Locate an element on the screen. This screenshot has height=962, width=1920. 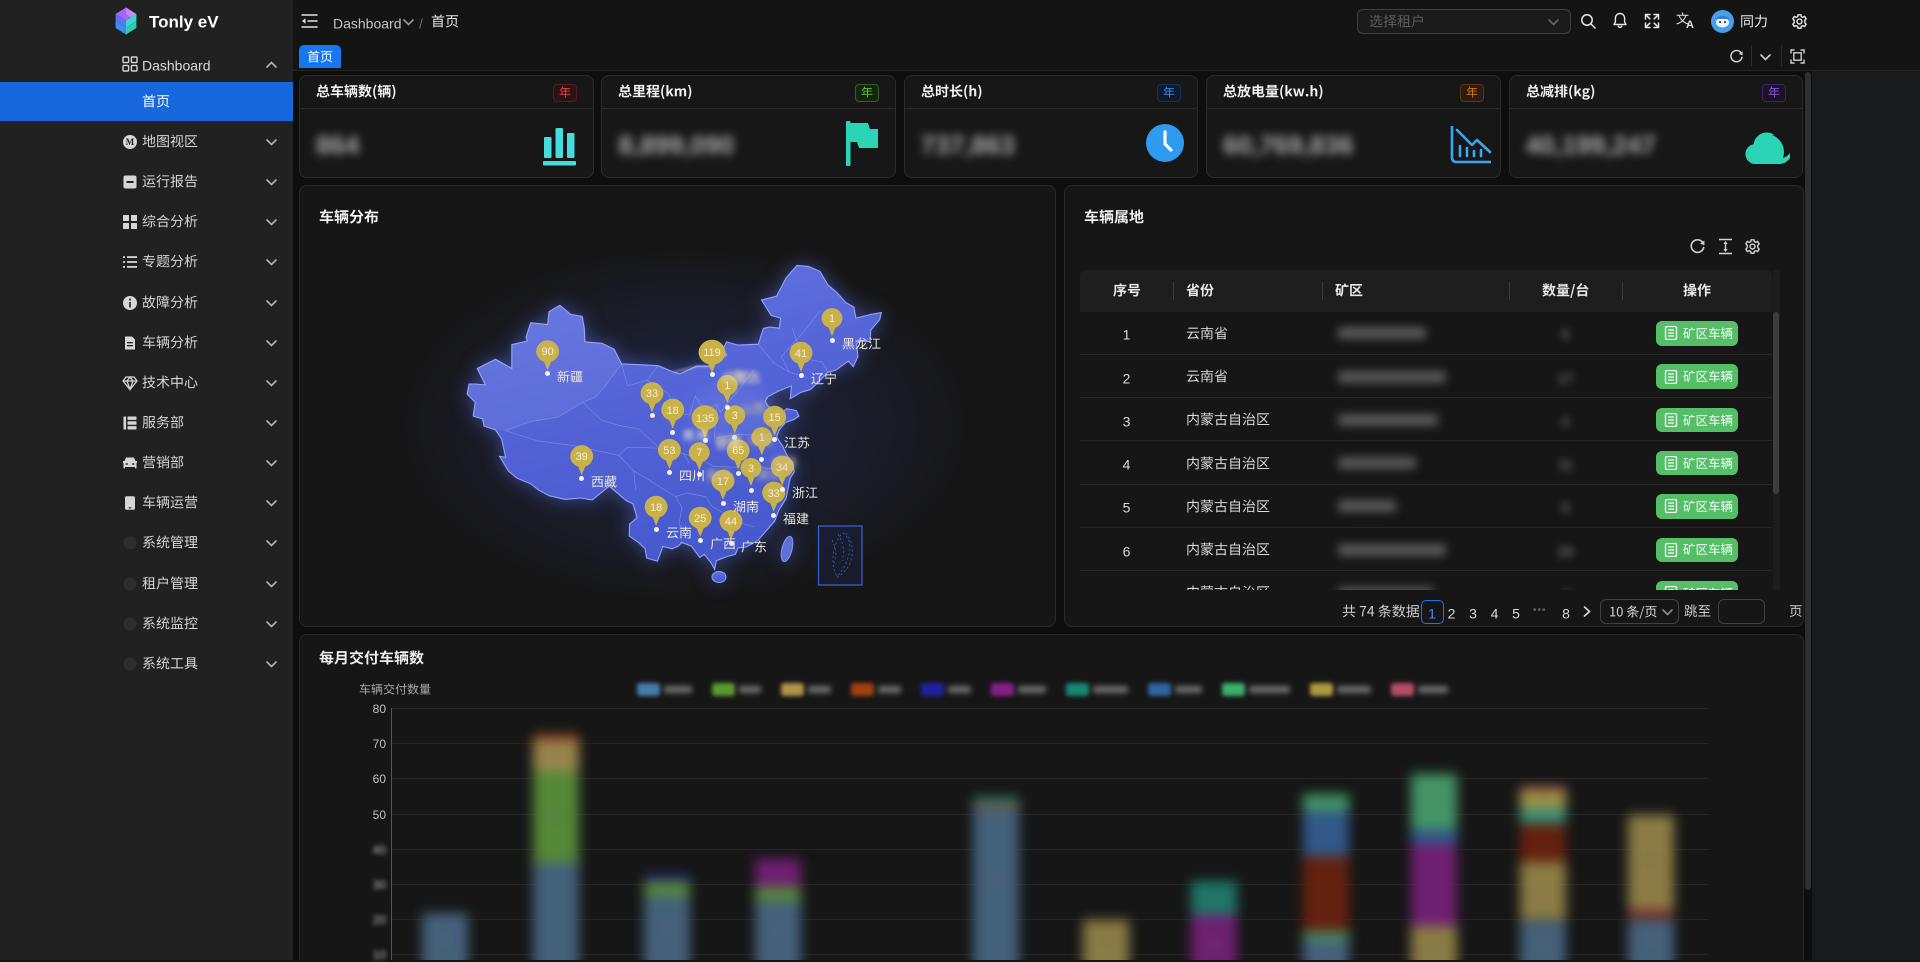
svg-text: M is located at coordinates (130, 142).